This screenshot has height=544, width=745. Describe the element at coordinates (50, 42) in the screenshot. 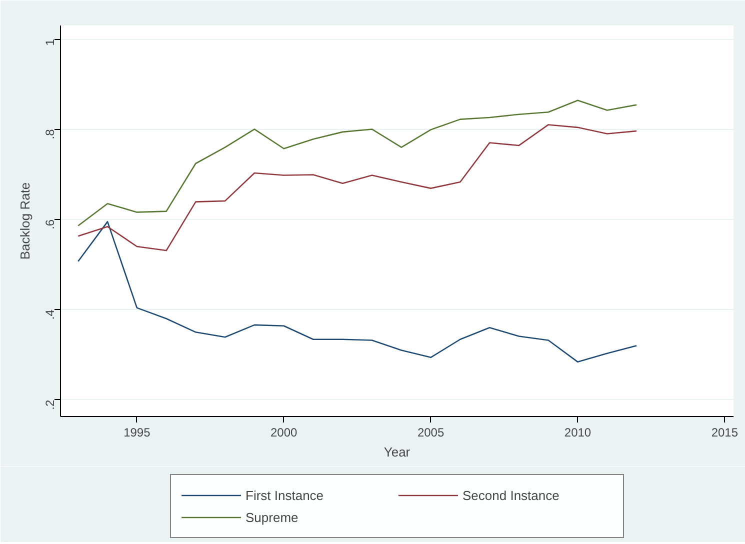

I see `y-tick-label: 1` at that location.